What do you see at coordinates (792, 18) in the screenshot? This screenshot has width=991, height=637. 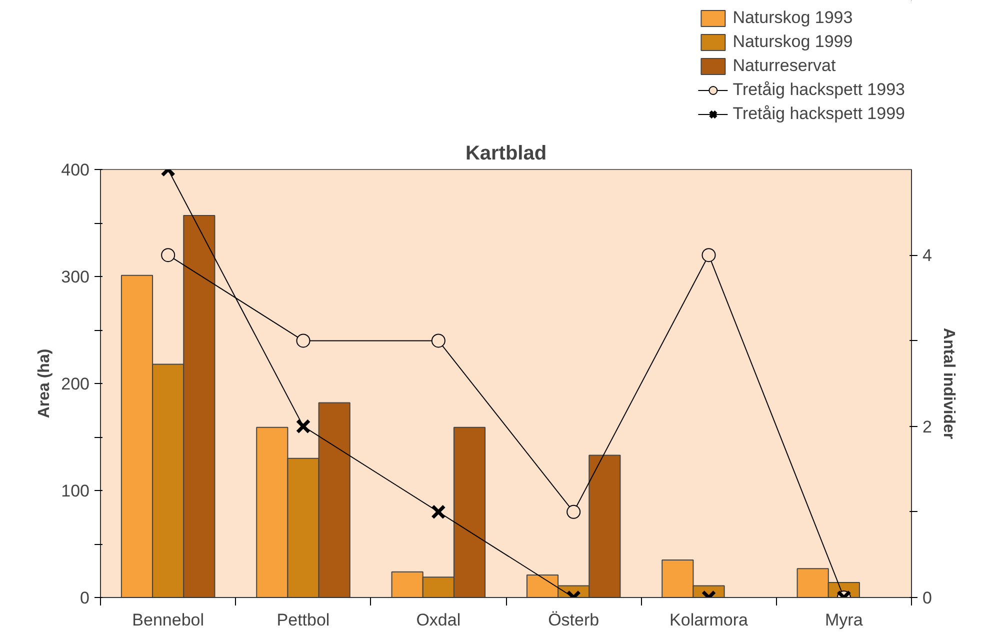 I see `legend-label: Naturskog 1993` at bounding box center [792, 18].